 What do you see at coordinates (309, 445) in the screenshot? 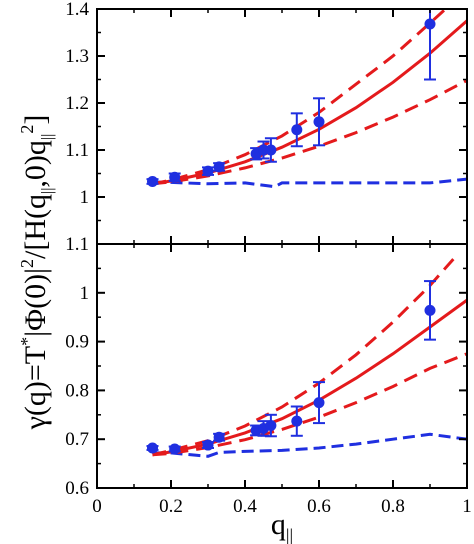
I see `bottom-dashed-blue-series` at bounding box center [309, 445].